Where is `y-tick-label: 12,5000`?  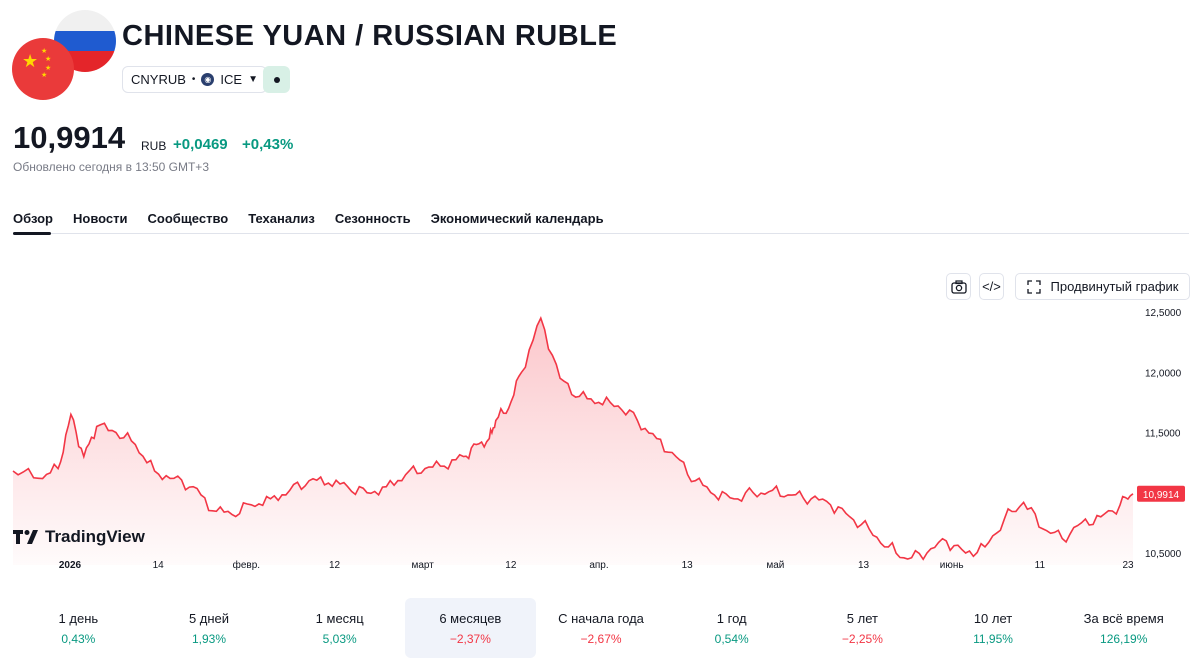
y-tick-label: 12,5000 is located at coordinates (1163, 313).